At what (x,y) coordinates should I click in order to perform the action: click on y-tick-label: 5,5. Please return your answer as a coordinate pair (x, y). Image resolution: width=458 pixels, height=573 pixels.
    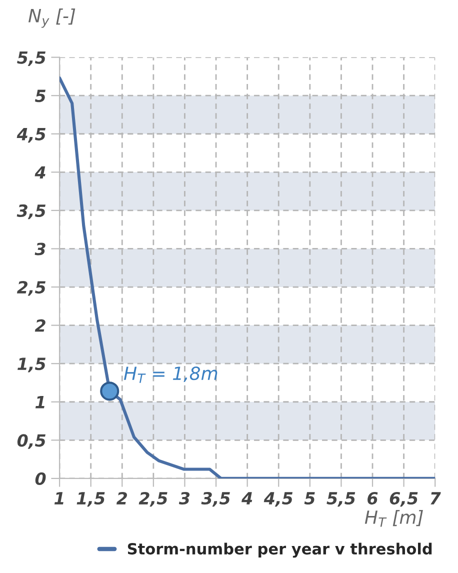
    Looking at the image, I should click on (31, 58).